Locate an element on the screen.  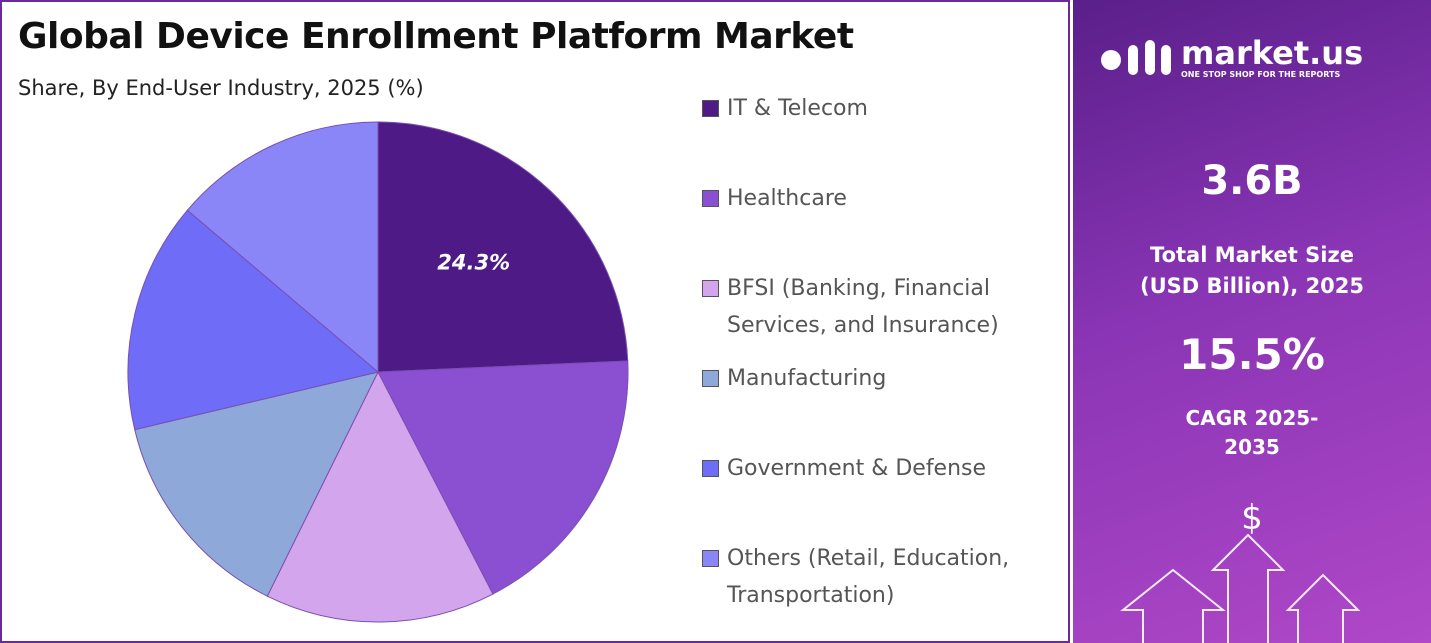
legend-label: Healthcare is located at coordinates (787, 198).